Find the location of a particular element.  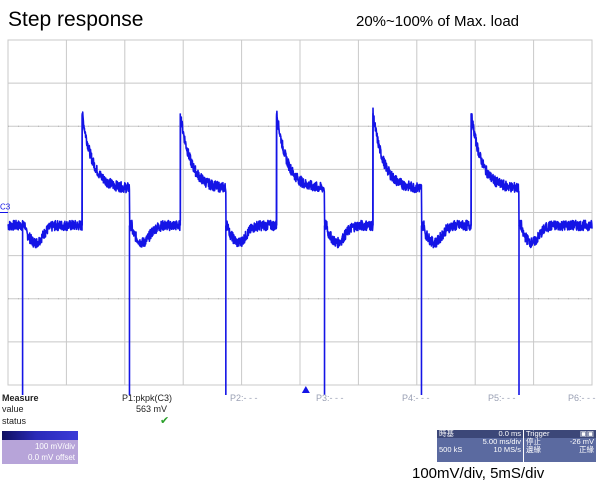

trigger-position-marker is located at coordinates (305, 389).